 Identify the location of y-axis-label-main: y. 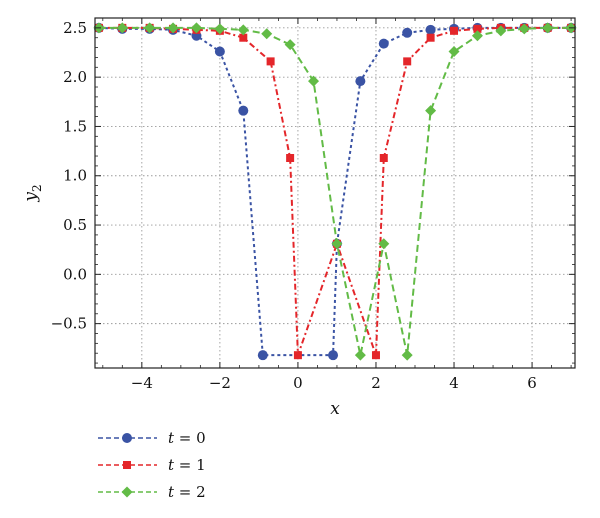
(31, 197).